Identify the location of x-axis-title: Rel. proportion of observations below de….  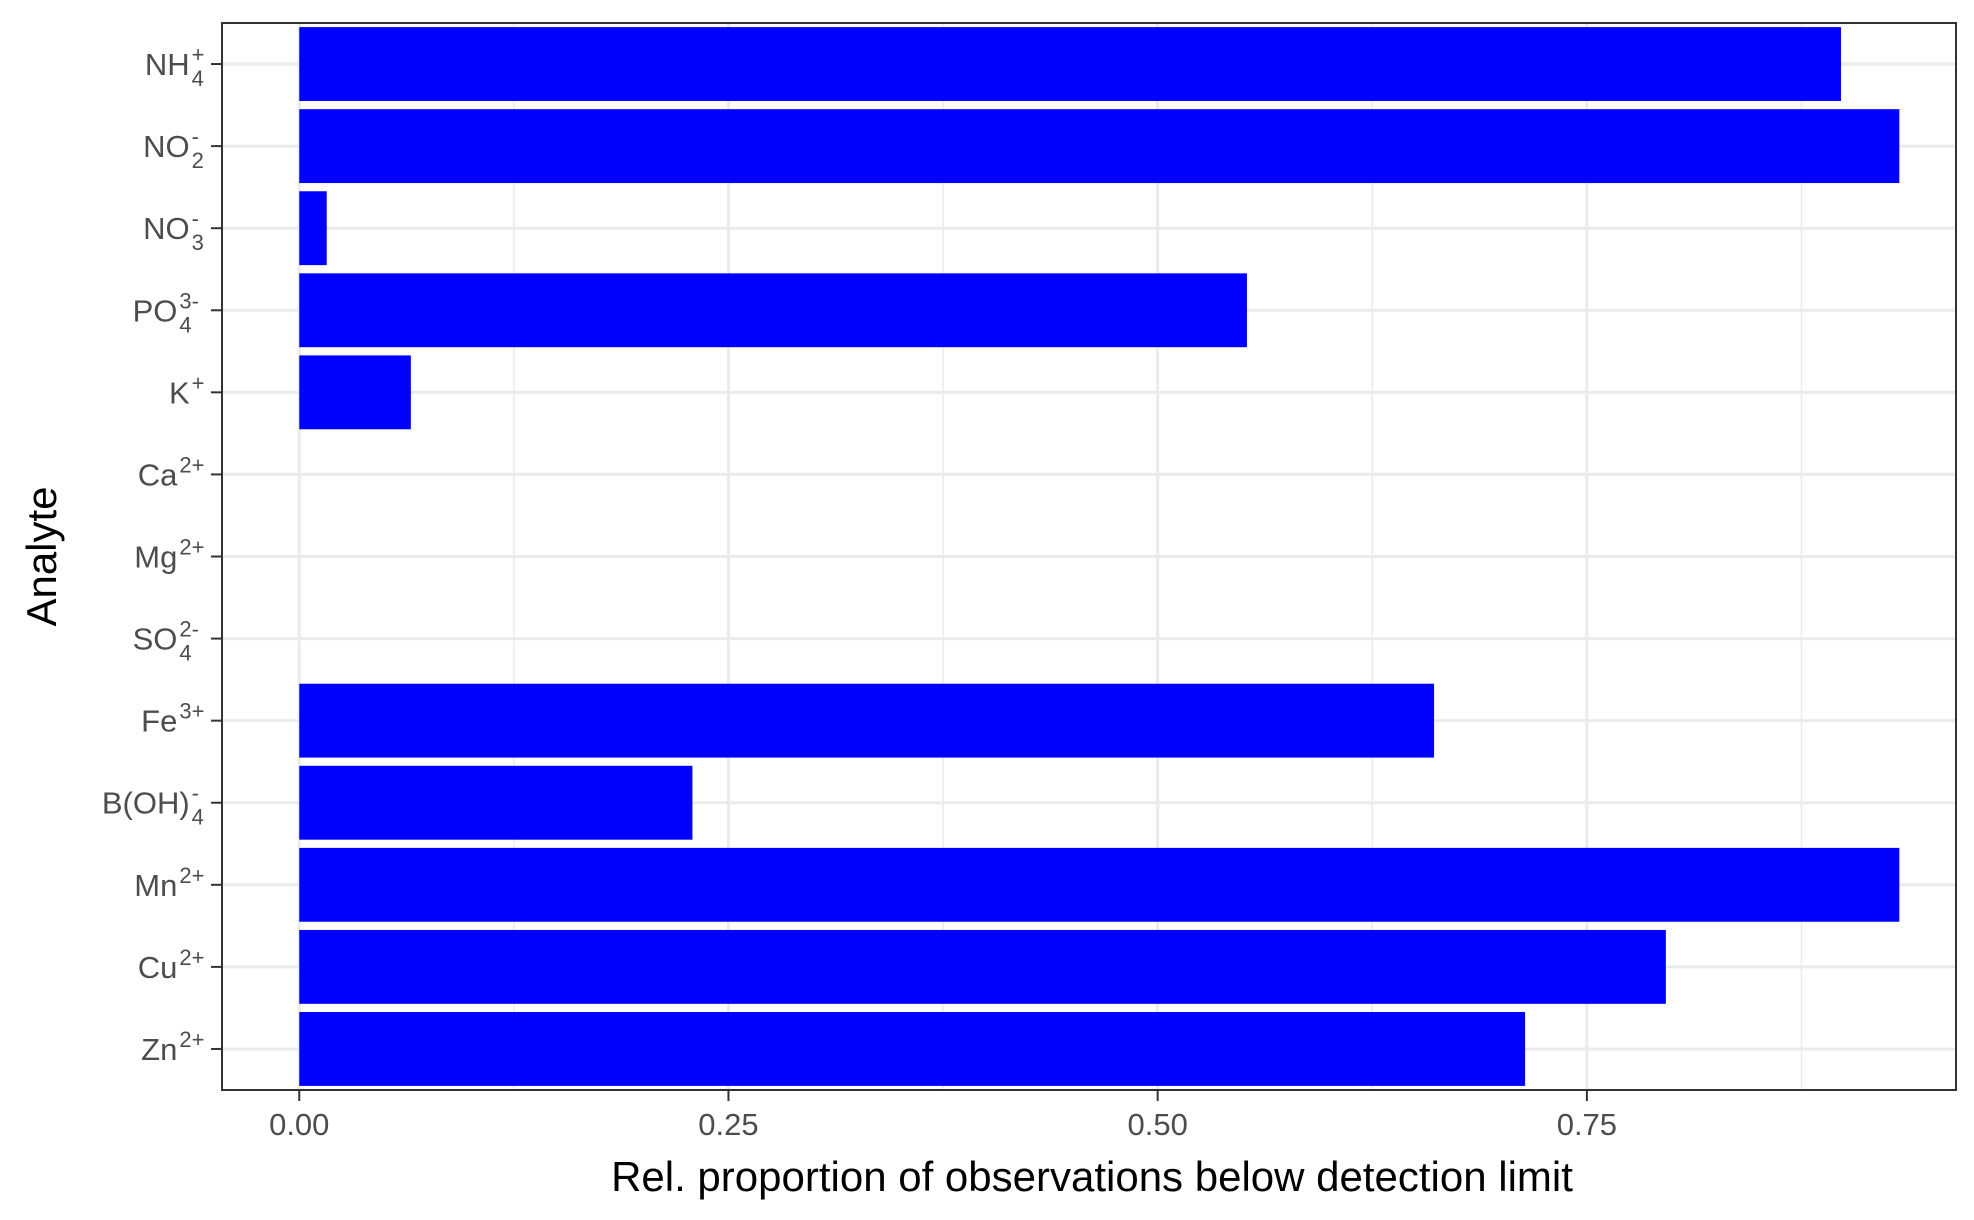
(1092, 1176).